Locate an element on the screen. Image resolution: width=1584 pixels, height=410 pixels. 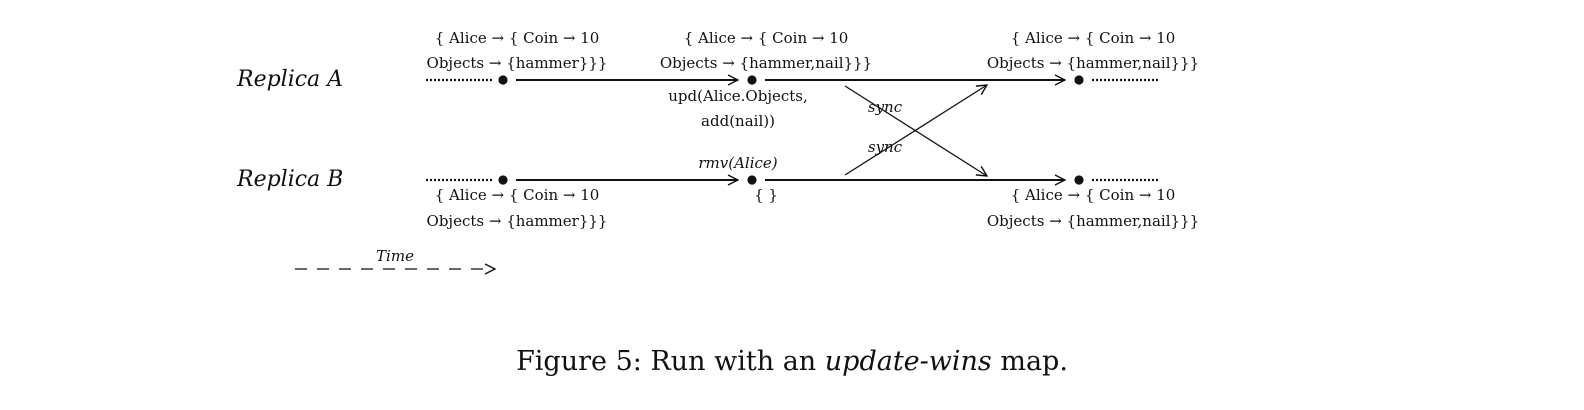
sync-arrow-b-to-a is located at coordinates (915, 130).